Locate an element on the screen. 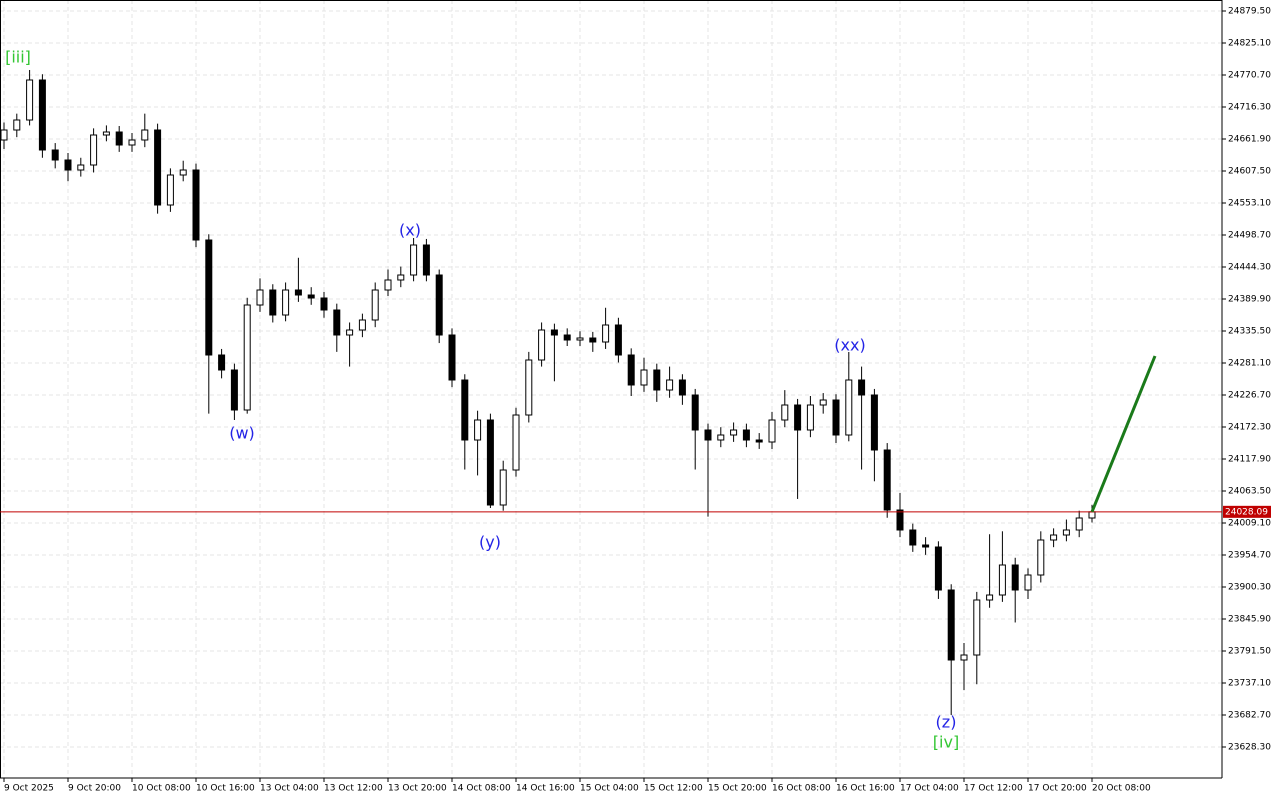  y-tick-label: 24770.70 is located at coordinates (1249, 76).